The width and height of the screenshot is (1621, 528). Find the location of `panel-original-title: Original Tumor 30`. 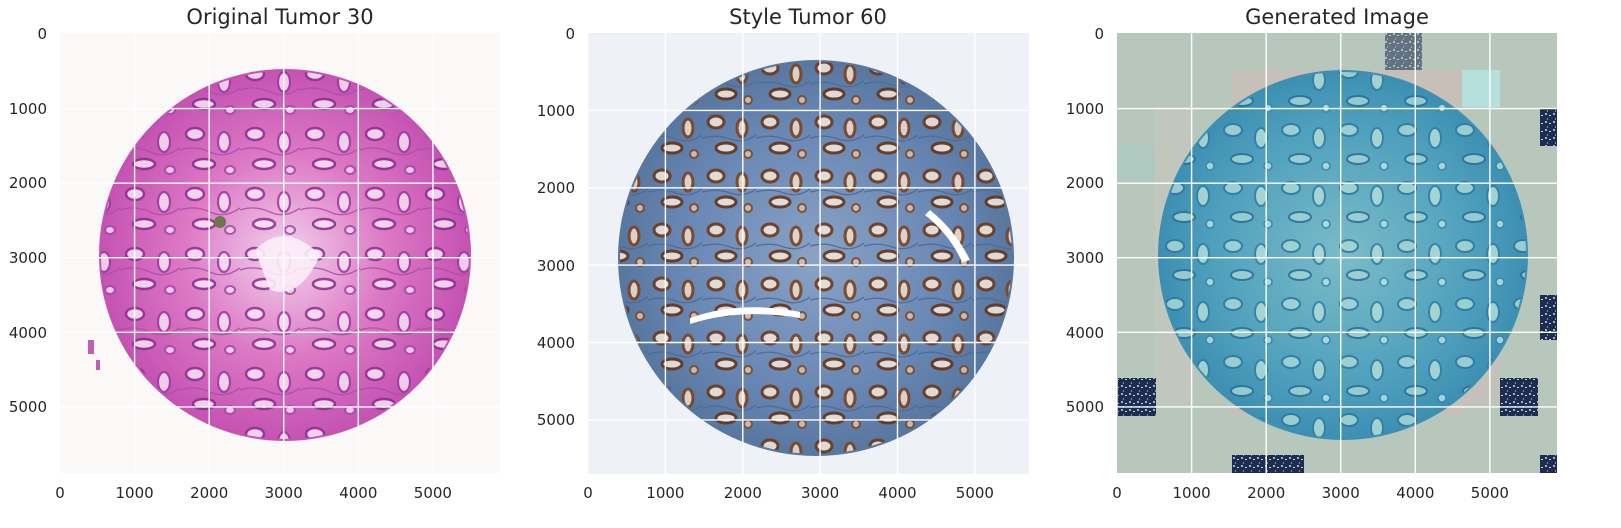

panel-original-title: Original Tumor 30 is located at coordinates (279, 17).